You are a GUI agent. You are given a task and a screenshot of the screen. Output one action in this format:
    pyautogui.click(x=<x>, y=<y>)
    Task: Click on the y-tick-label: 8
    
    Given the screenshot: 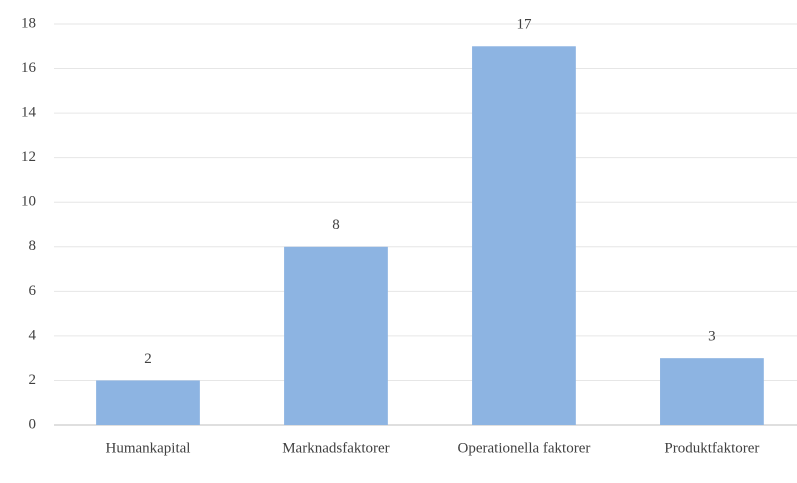 What is the action you would take?
    pyautogui.click(x=33, y=246)
    